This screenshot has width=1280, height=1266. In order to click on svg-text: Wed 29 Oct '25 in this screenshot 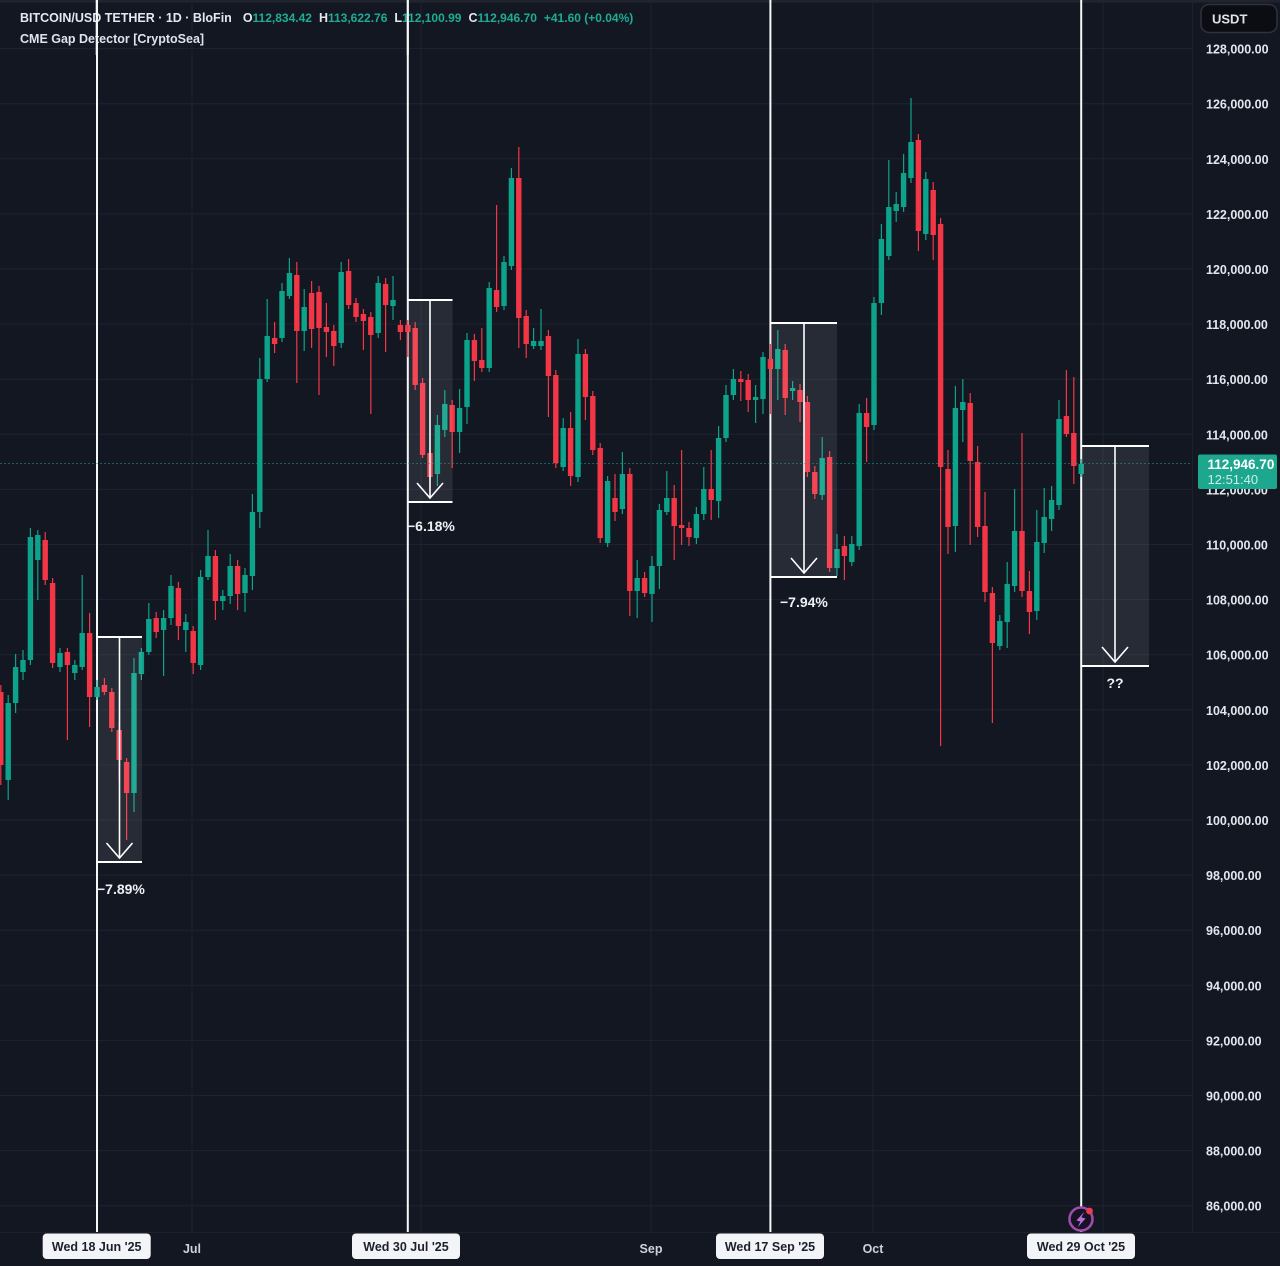, I will do `click(1081, 1247)`.